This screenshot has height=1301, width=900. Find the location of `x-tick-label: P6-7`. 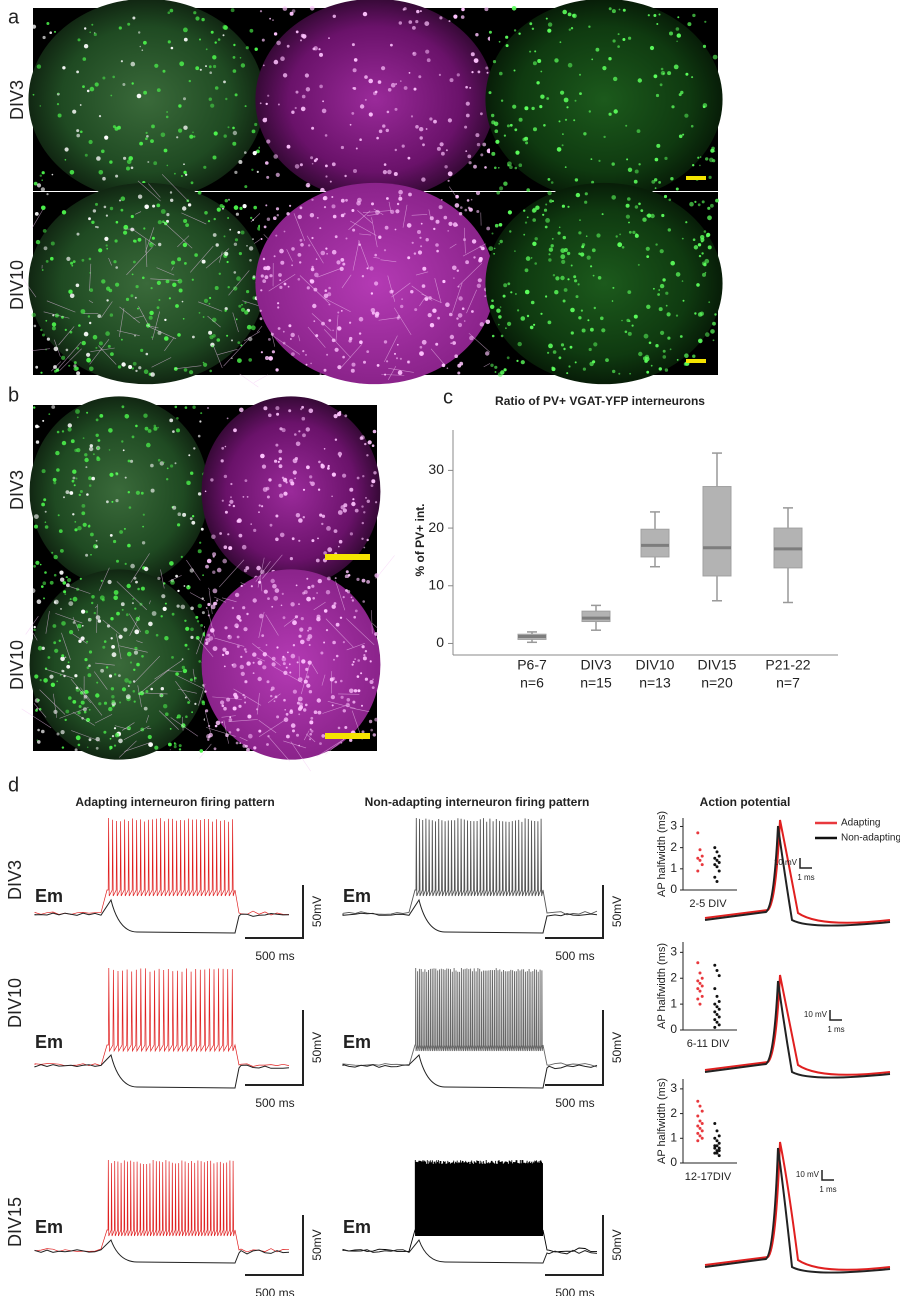

x-tick-label: P6-7 is located at coordinates (532, 665).